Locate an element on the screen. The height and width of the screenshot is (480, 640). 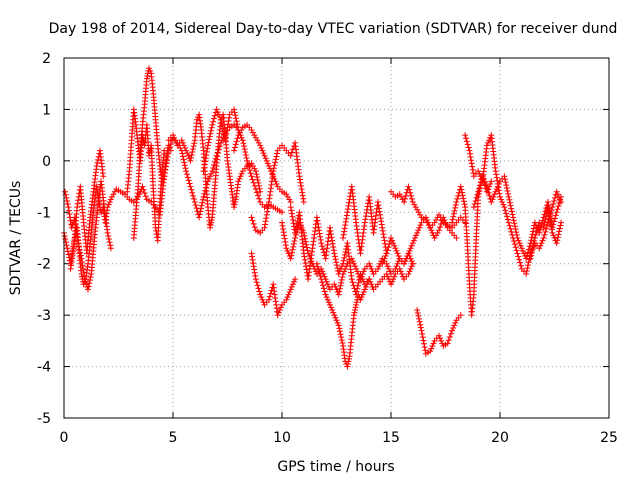
y-tick-label: 1 is located at coordinates (46, 110).